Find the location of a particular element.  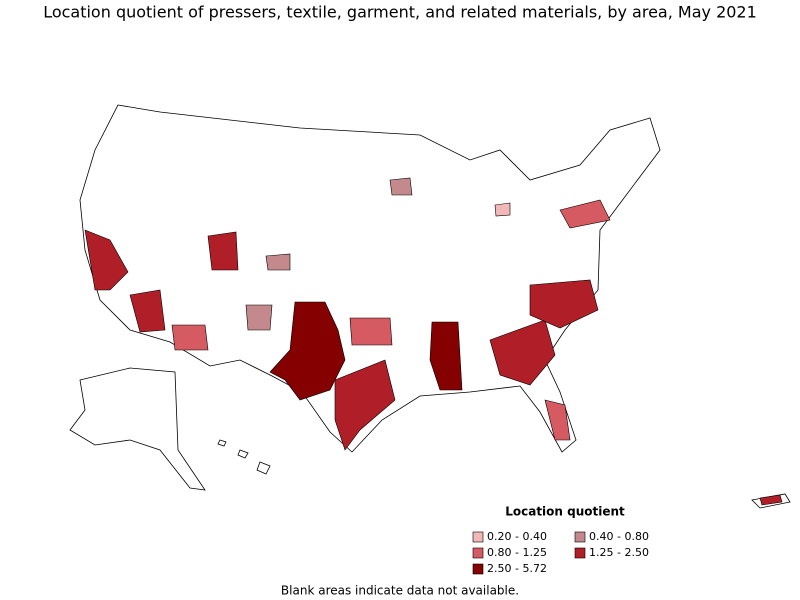

region-puerto-rico is located at coordinates (771, 500).